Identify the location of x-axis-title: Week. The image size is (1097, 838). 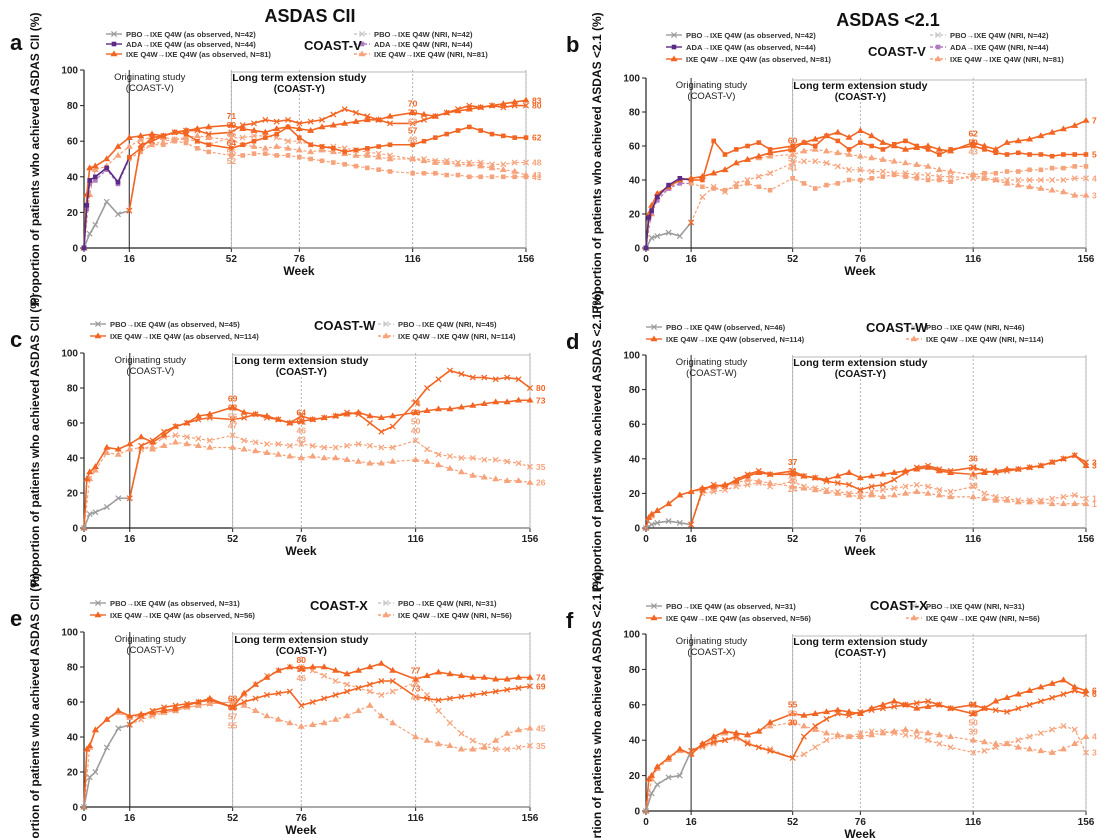
(300, 830).